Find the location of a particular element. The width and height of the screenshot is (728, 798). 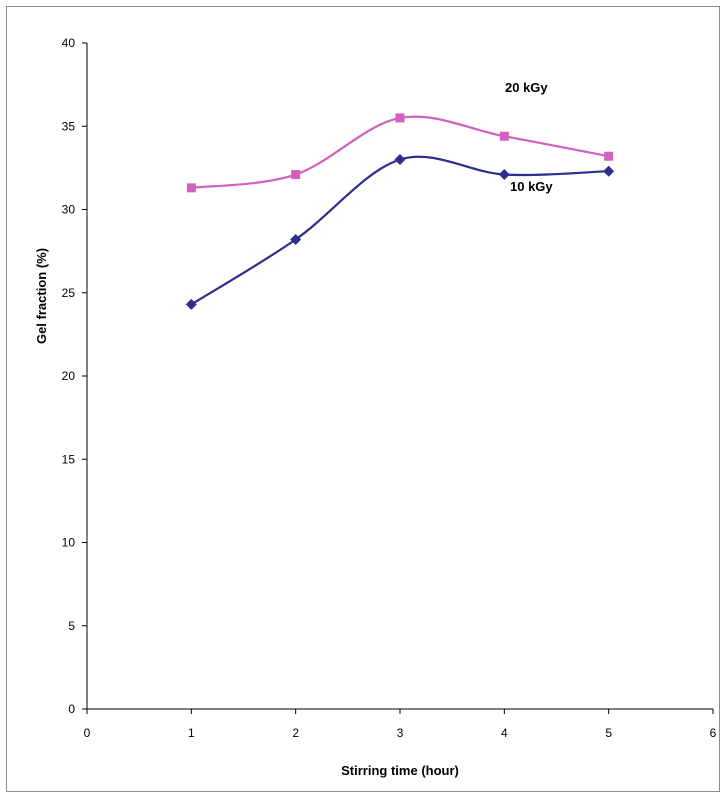

x-ticks: 0 1 2 3 4 5 6 is located at coordinates (400, 724).